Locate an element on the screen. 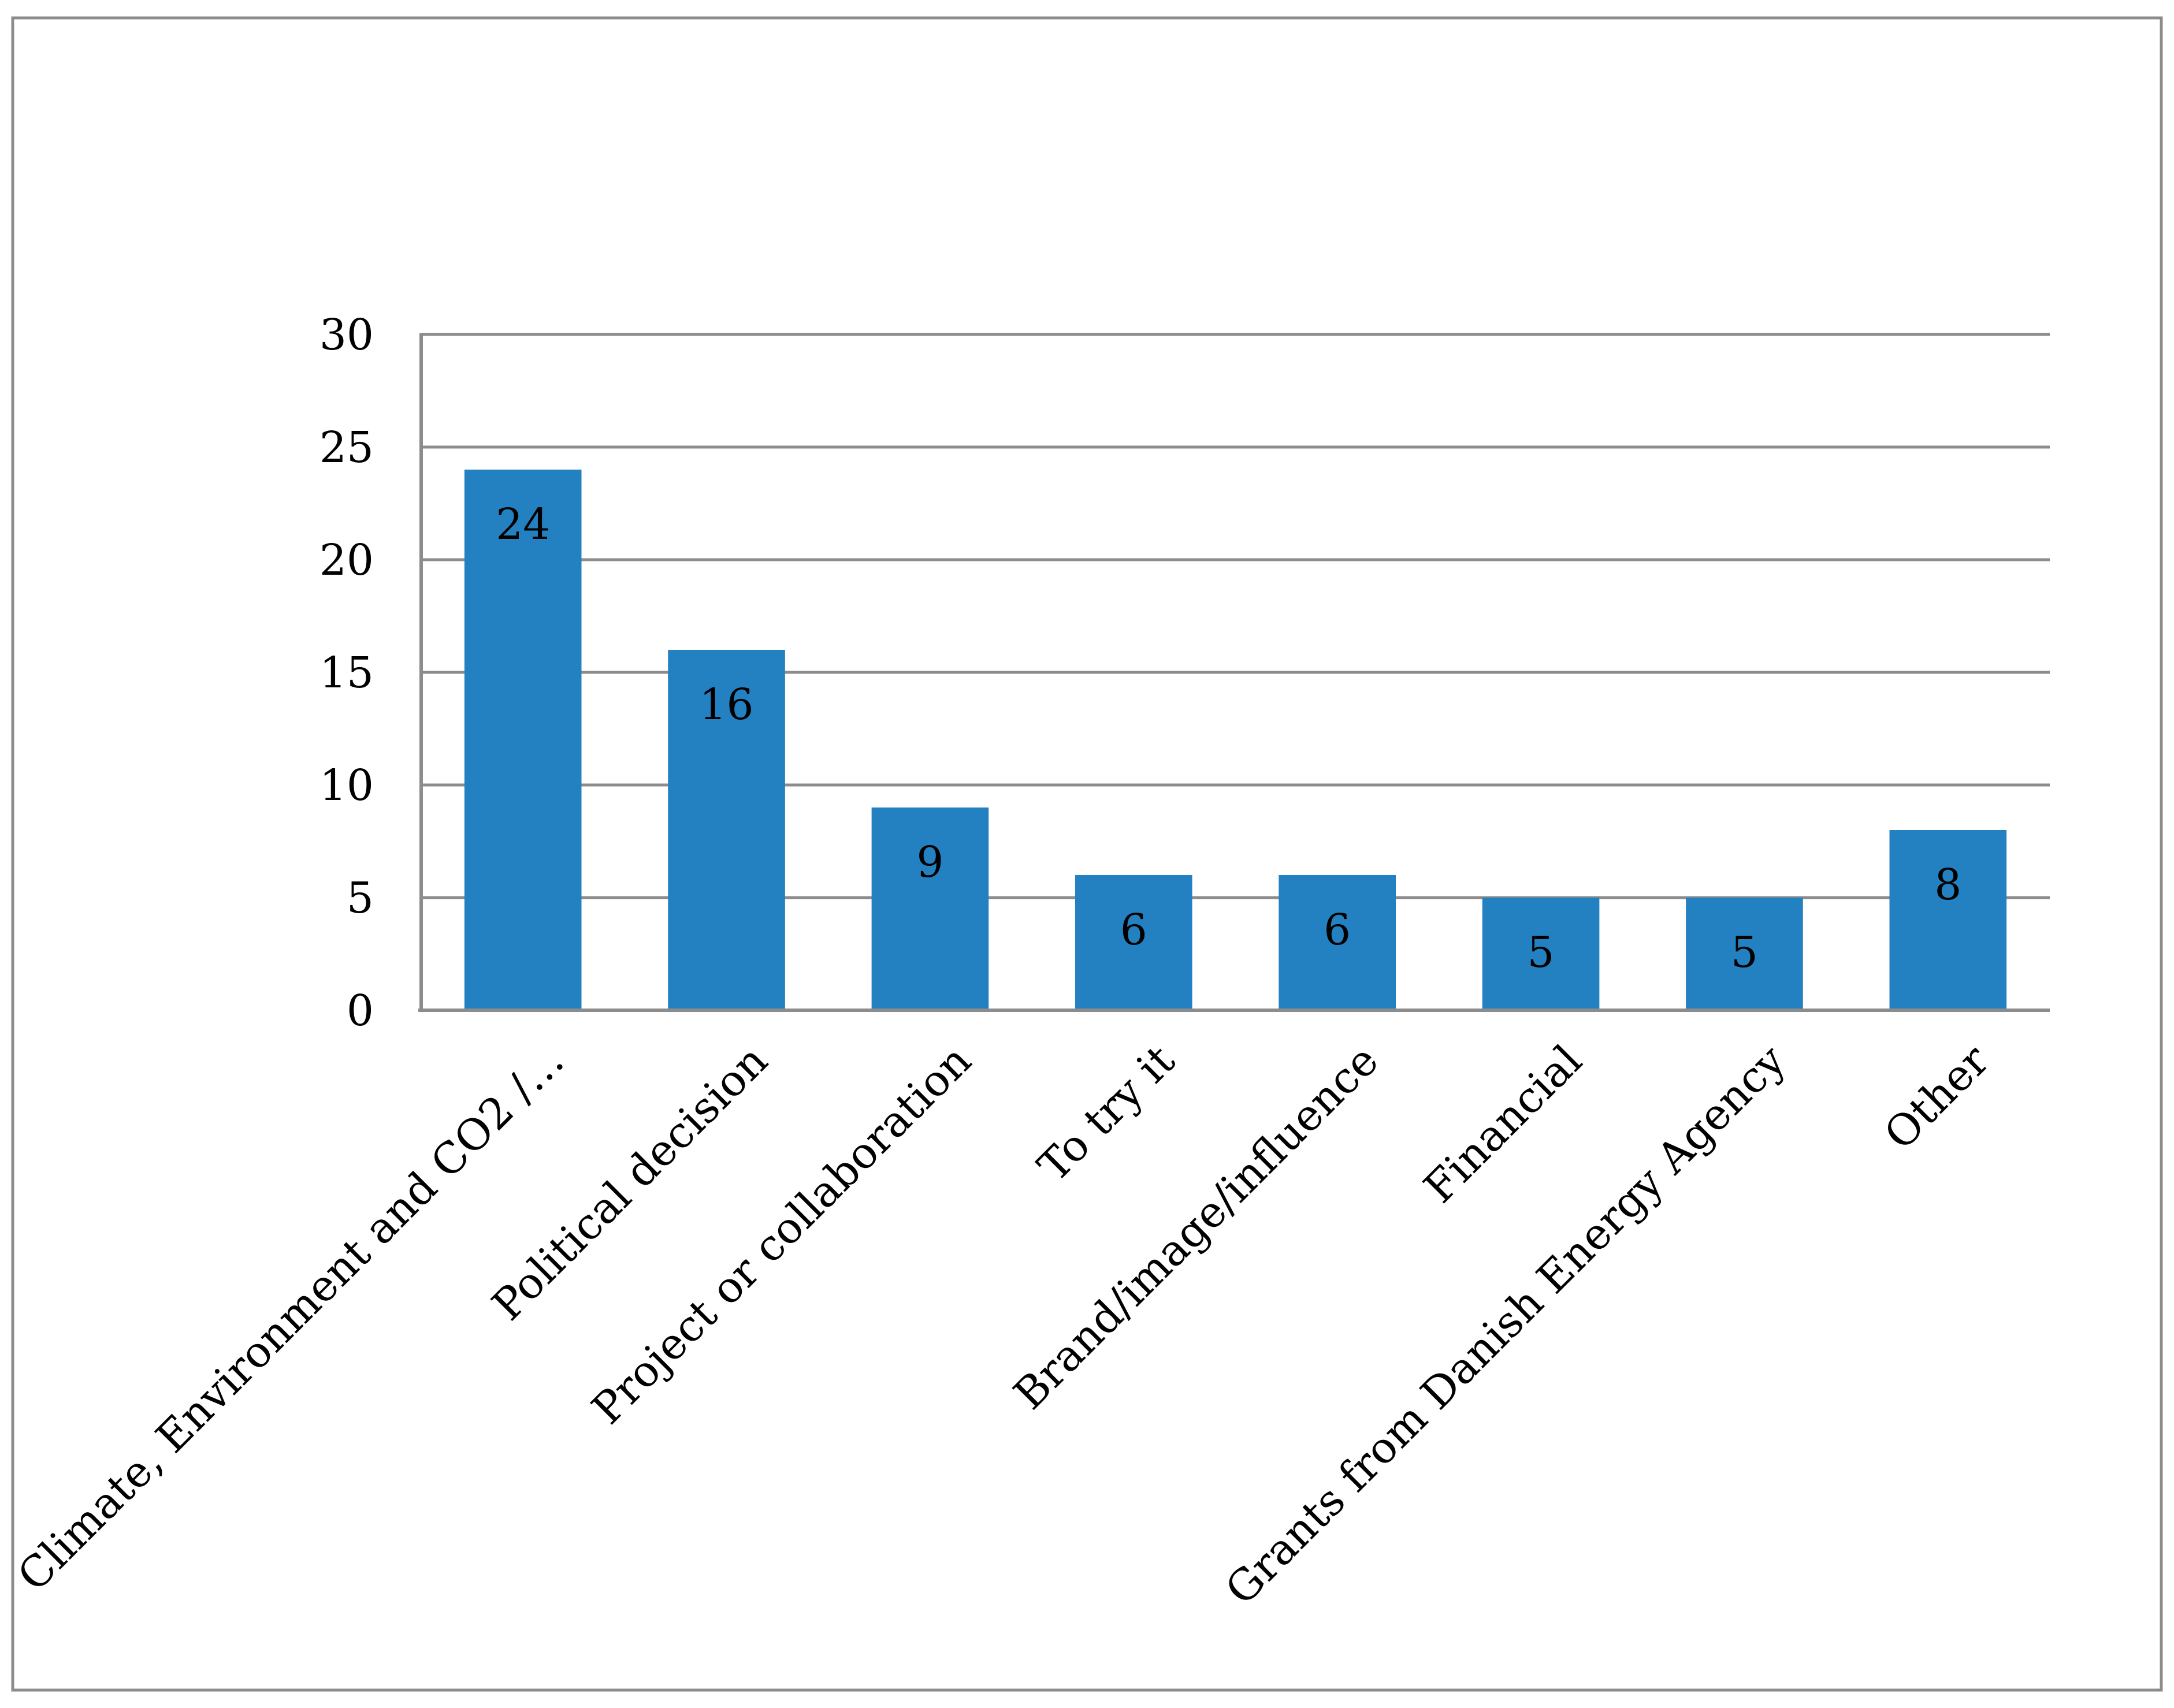 The image size is (2174, 1708). y-tick-label: 20 is located at coordinates (346, 560).